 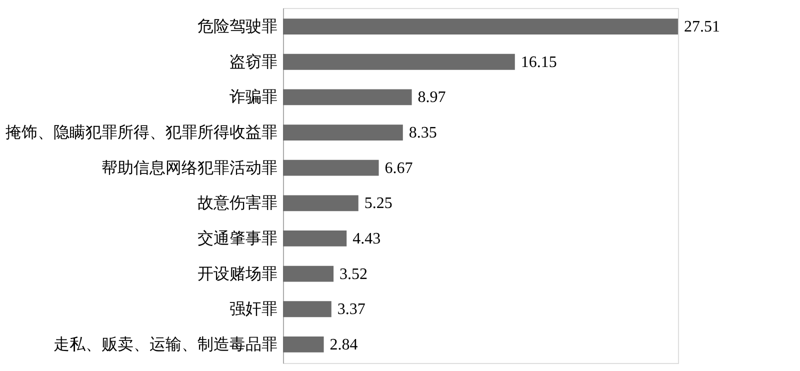 What do you see at coordinates (378, 203) in the screenshot?
I see `data-label: 5.25` at bounding box center [378, 203].